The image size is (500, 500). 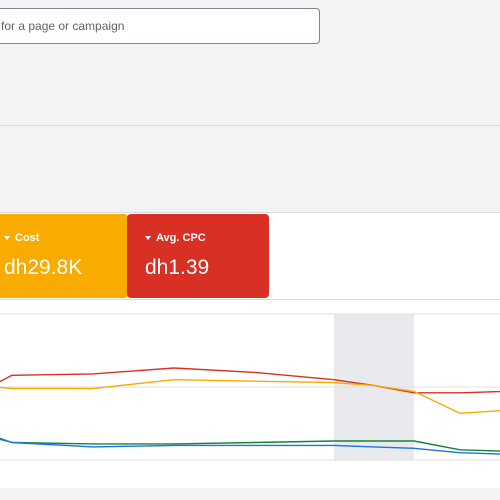 I want to click on metric-card-avg-cpc: Avg. CPC dh1.39, so click(x=198, y=256).